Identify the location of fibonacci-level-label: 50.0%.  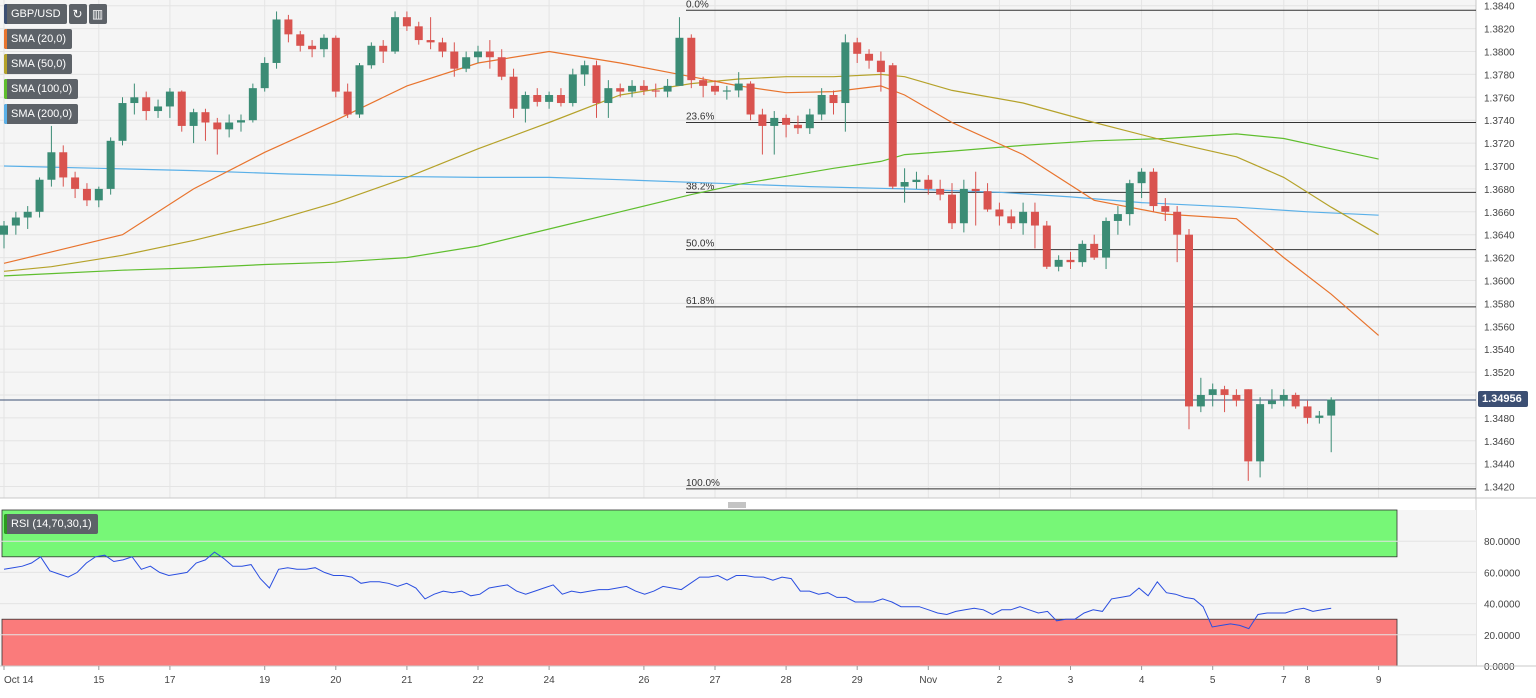
(700, 244).